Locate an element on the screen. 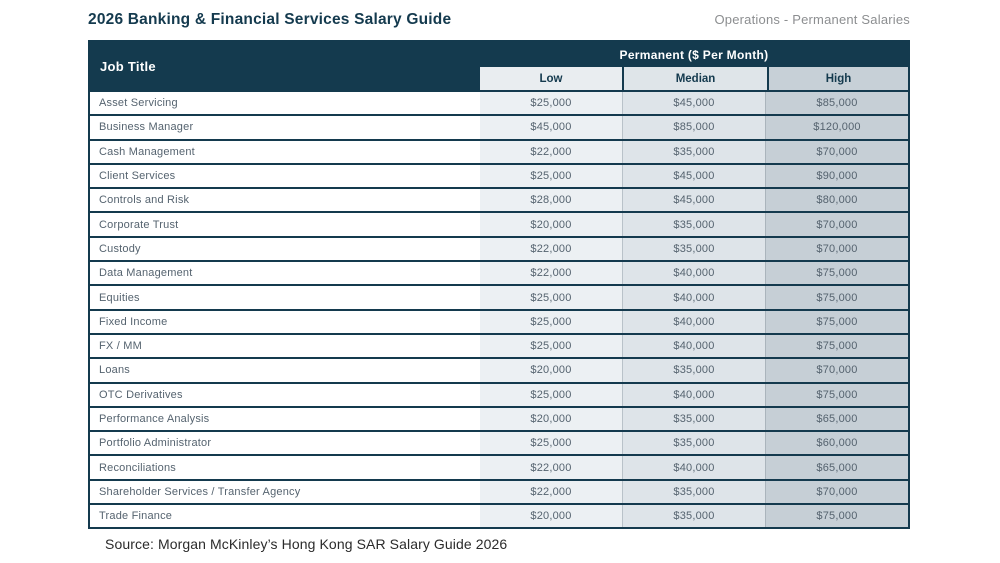 This screenshot has width=1000, height=563. table-row: OTC Derivatives $25,000 $40,000 $75,000 is located at coordinates (499, 394).